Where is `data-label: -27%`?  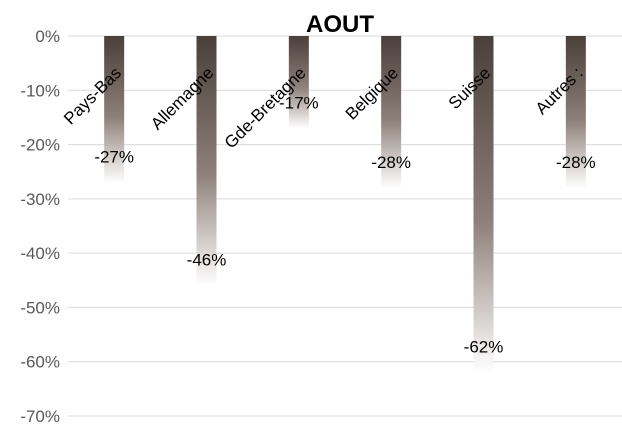
data-label: -27% is located at coordinates (114, 157).